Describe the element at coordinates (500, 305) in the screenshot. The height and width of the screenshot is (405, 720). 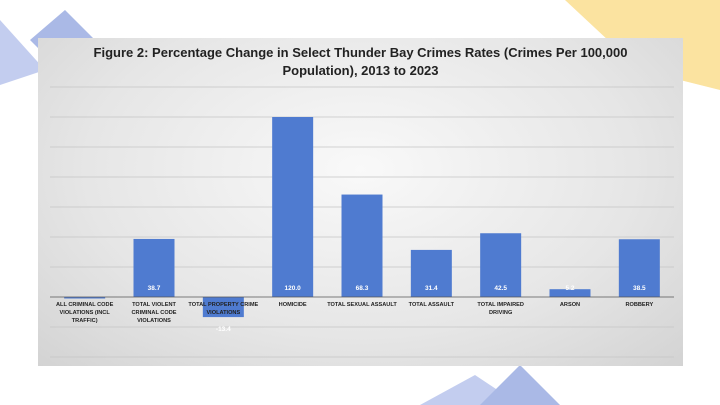
I see `category-label: TOTAL IMPAIRED` at that location.